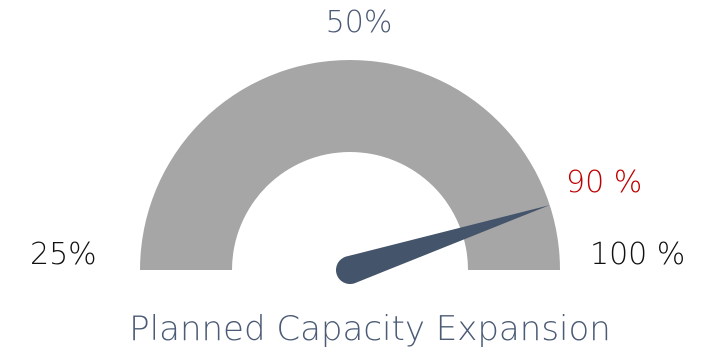  Describe the element at coordinates (442, 245) in the screenshot. I see `gauge-needle` at that location.